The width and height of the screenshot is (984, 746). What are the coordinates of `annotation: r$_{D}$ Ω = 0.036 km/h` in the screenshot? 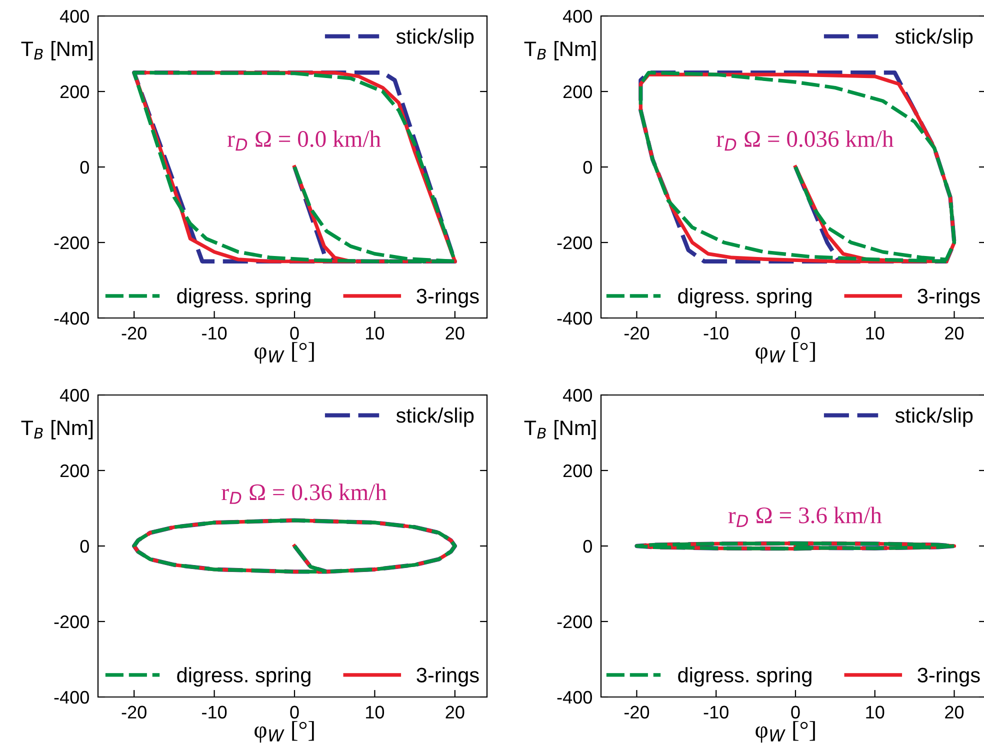 It's located at (805, 140).